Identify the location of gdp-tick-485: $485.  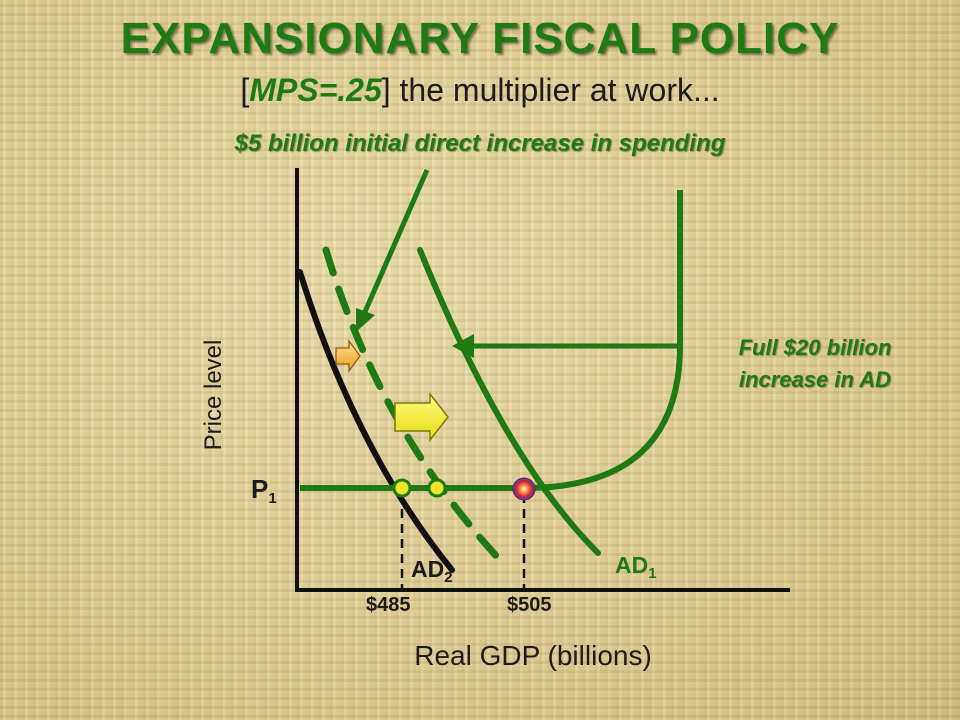
(388, 605).